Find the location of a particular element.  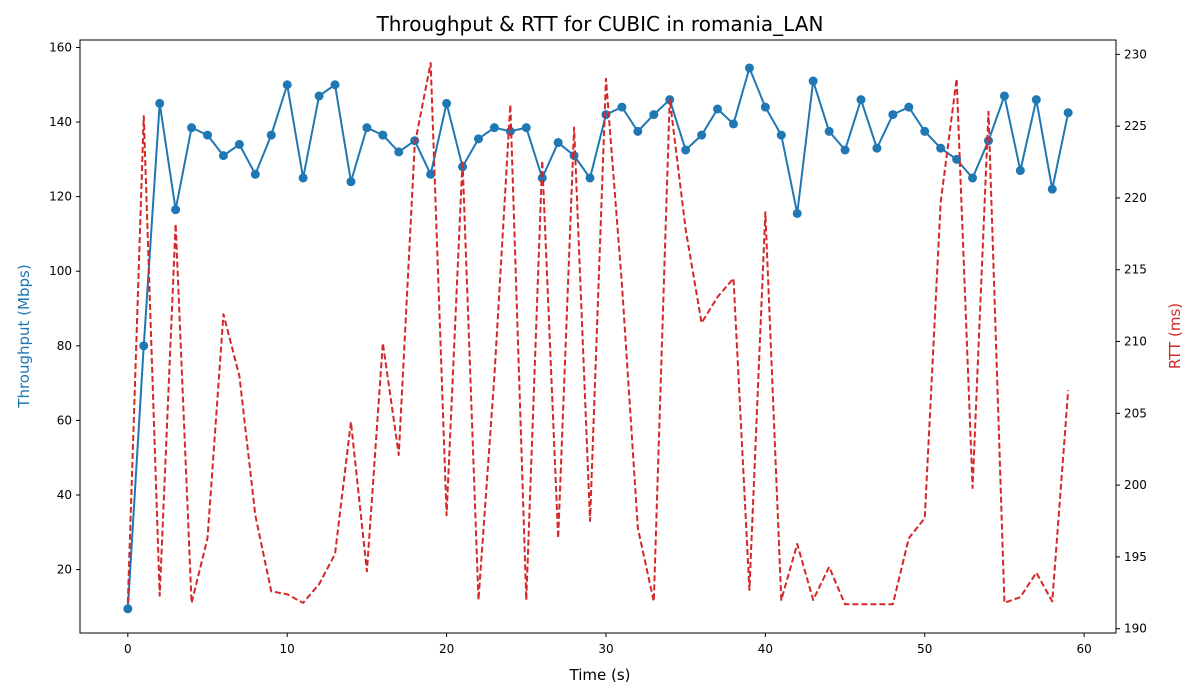

y-left-tick-label: 80 is located at coordinates (64, 346).